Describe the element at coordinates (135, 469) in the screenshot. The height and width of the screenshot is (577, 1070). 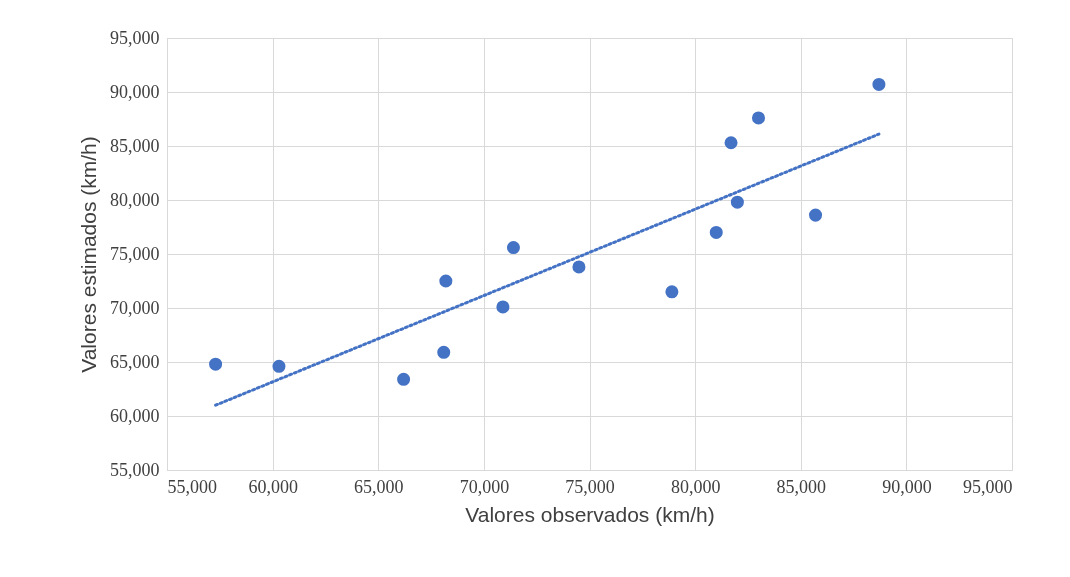
I see `y-tick-label: 55,000` at that location.